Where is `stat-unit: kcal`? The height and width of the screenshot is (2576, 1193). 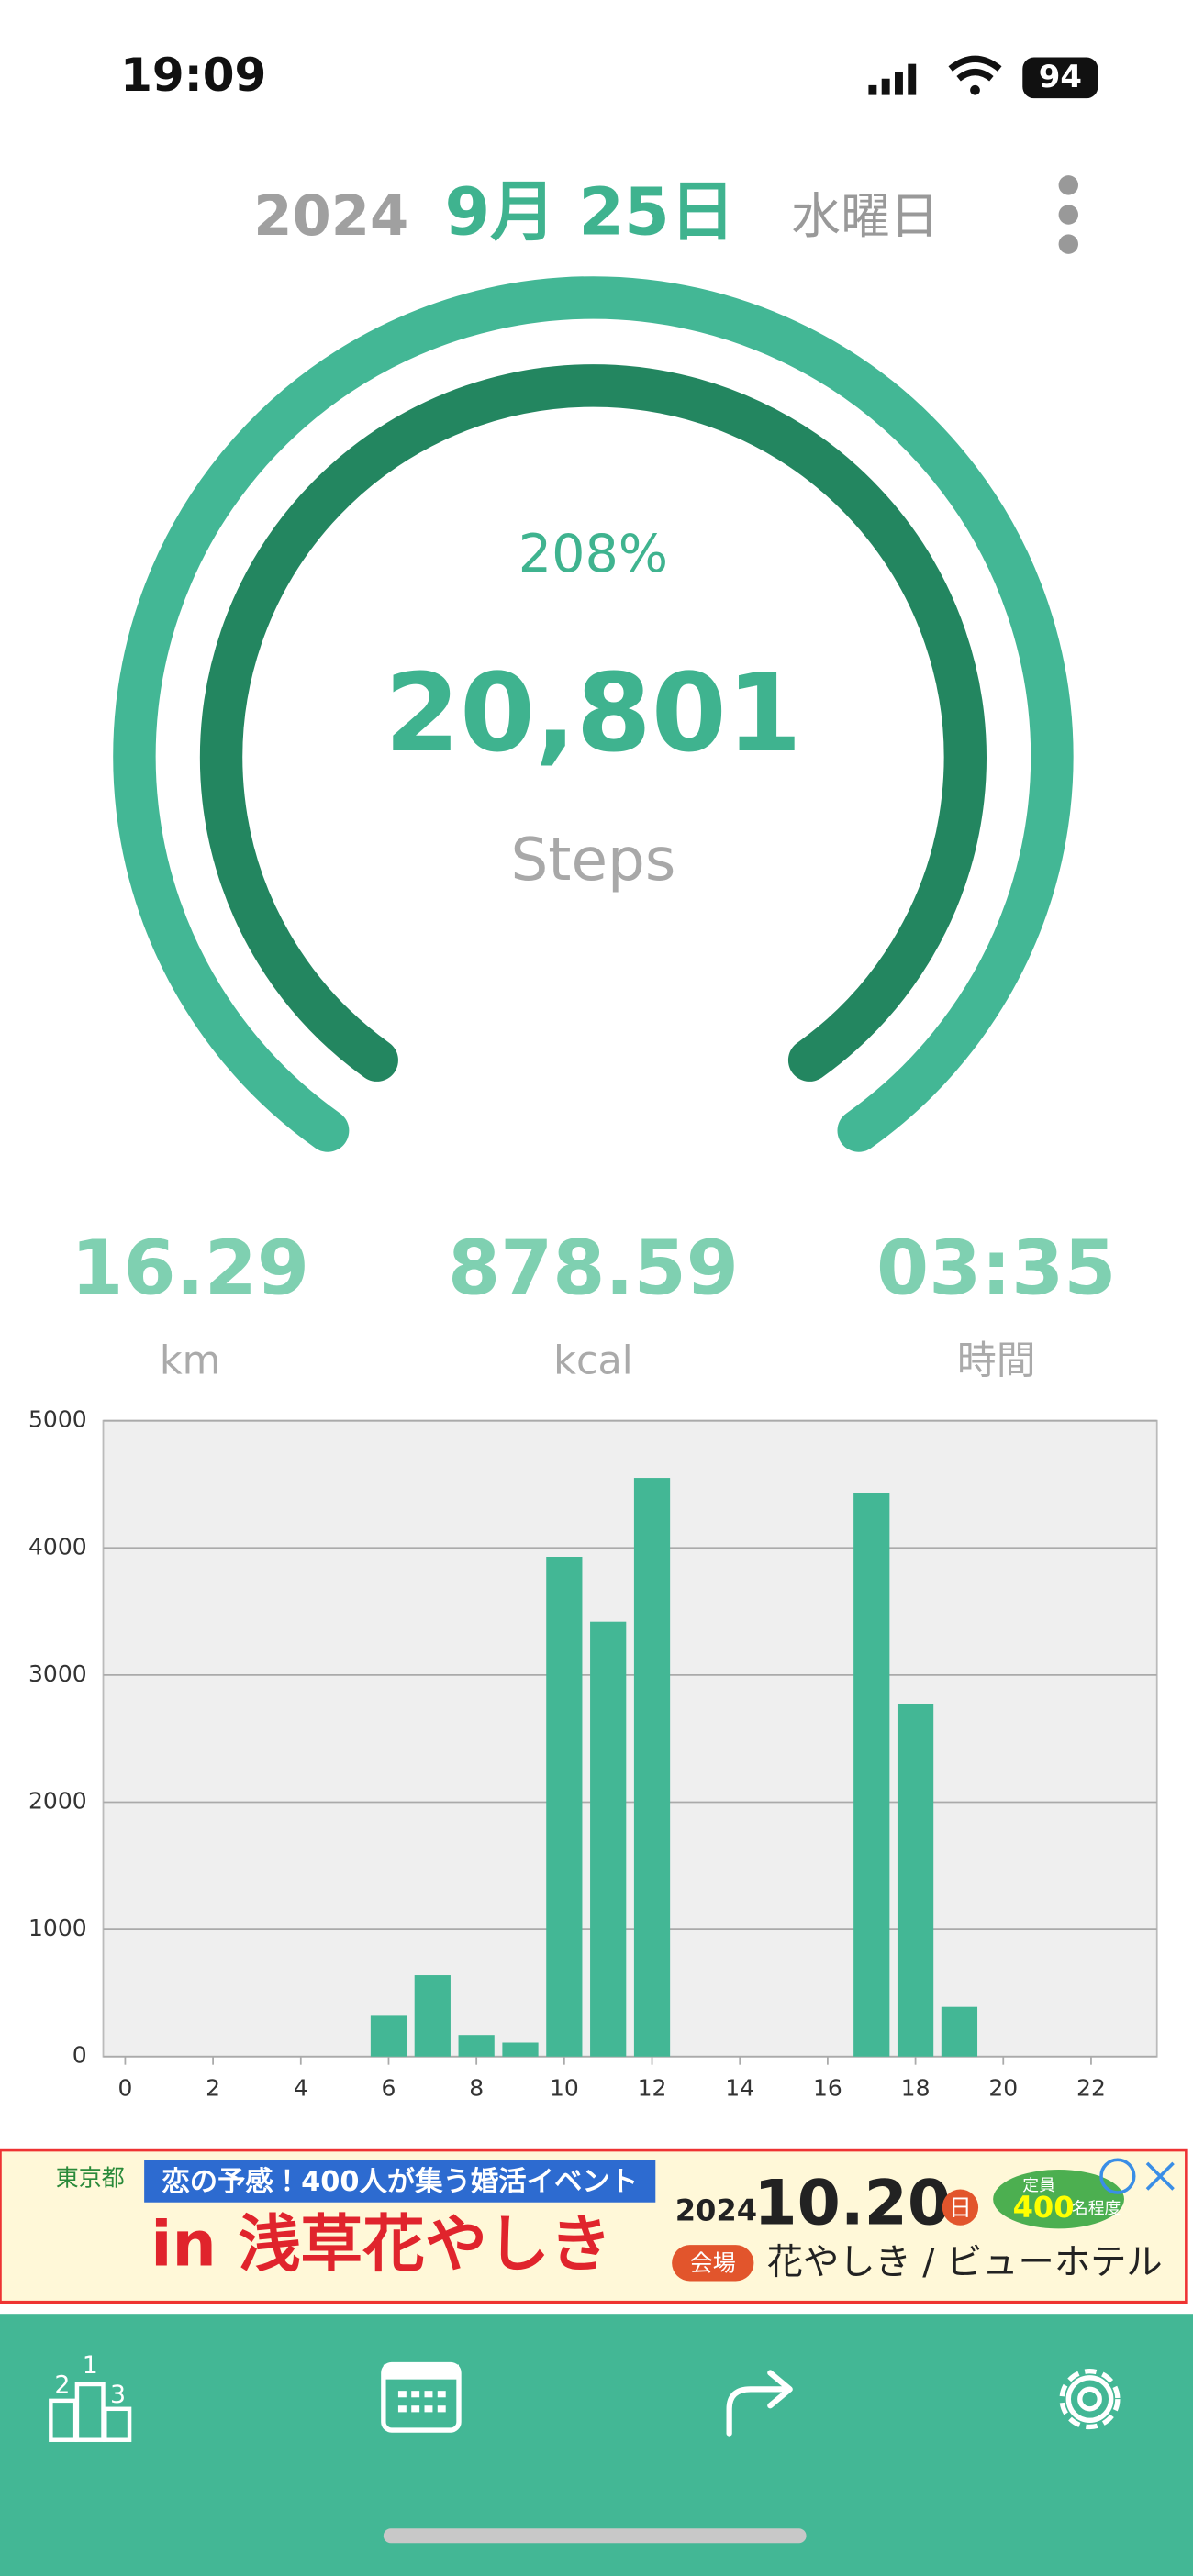
stat-unit: kcal is located at coordinates (593, 1361).